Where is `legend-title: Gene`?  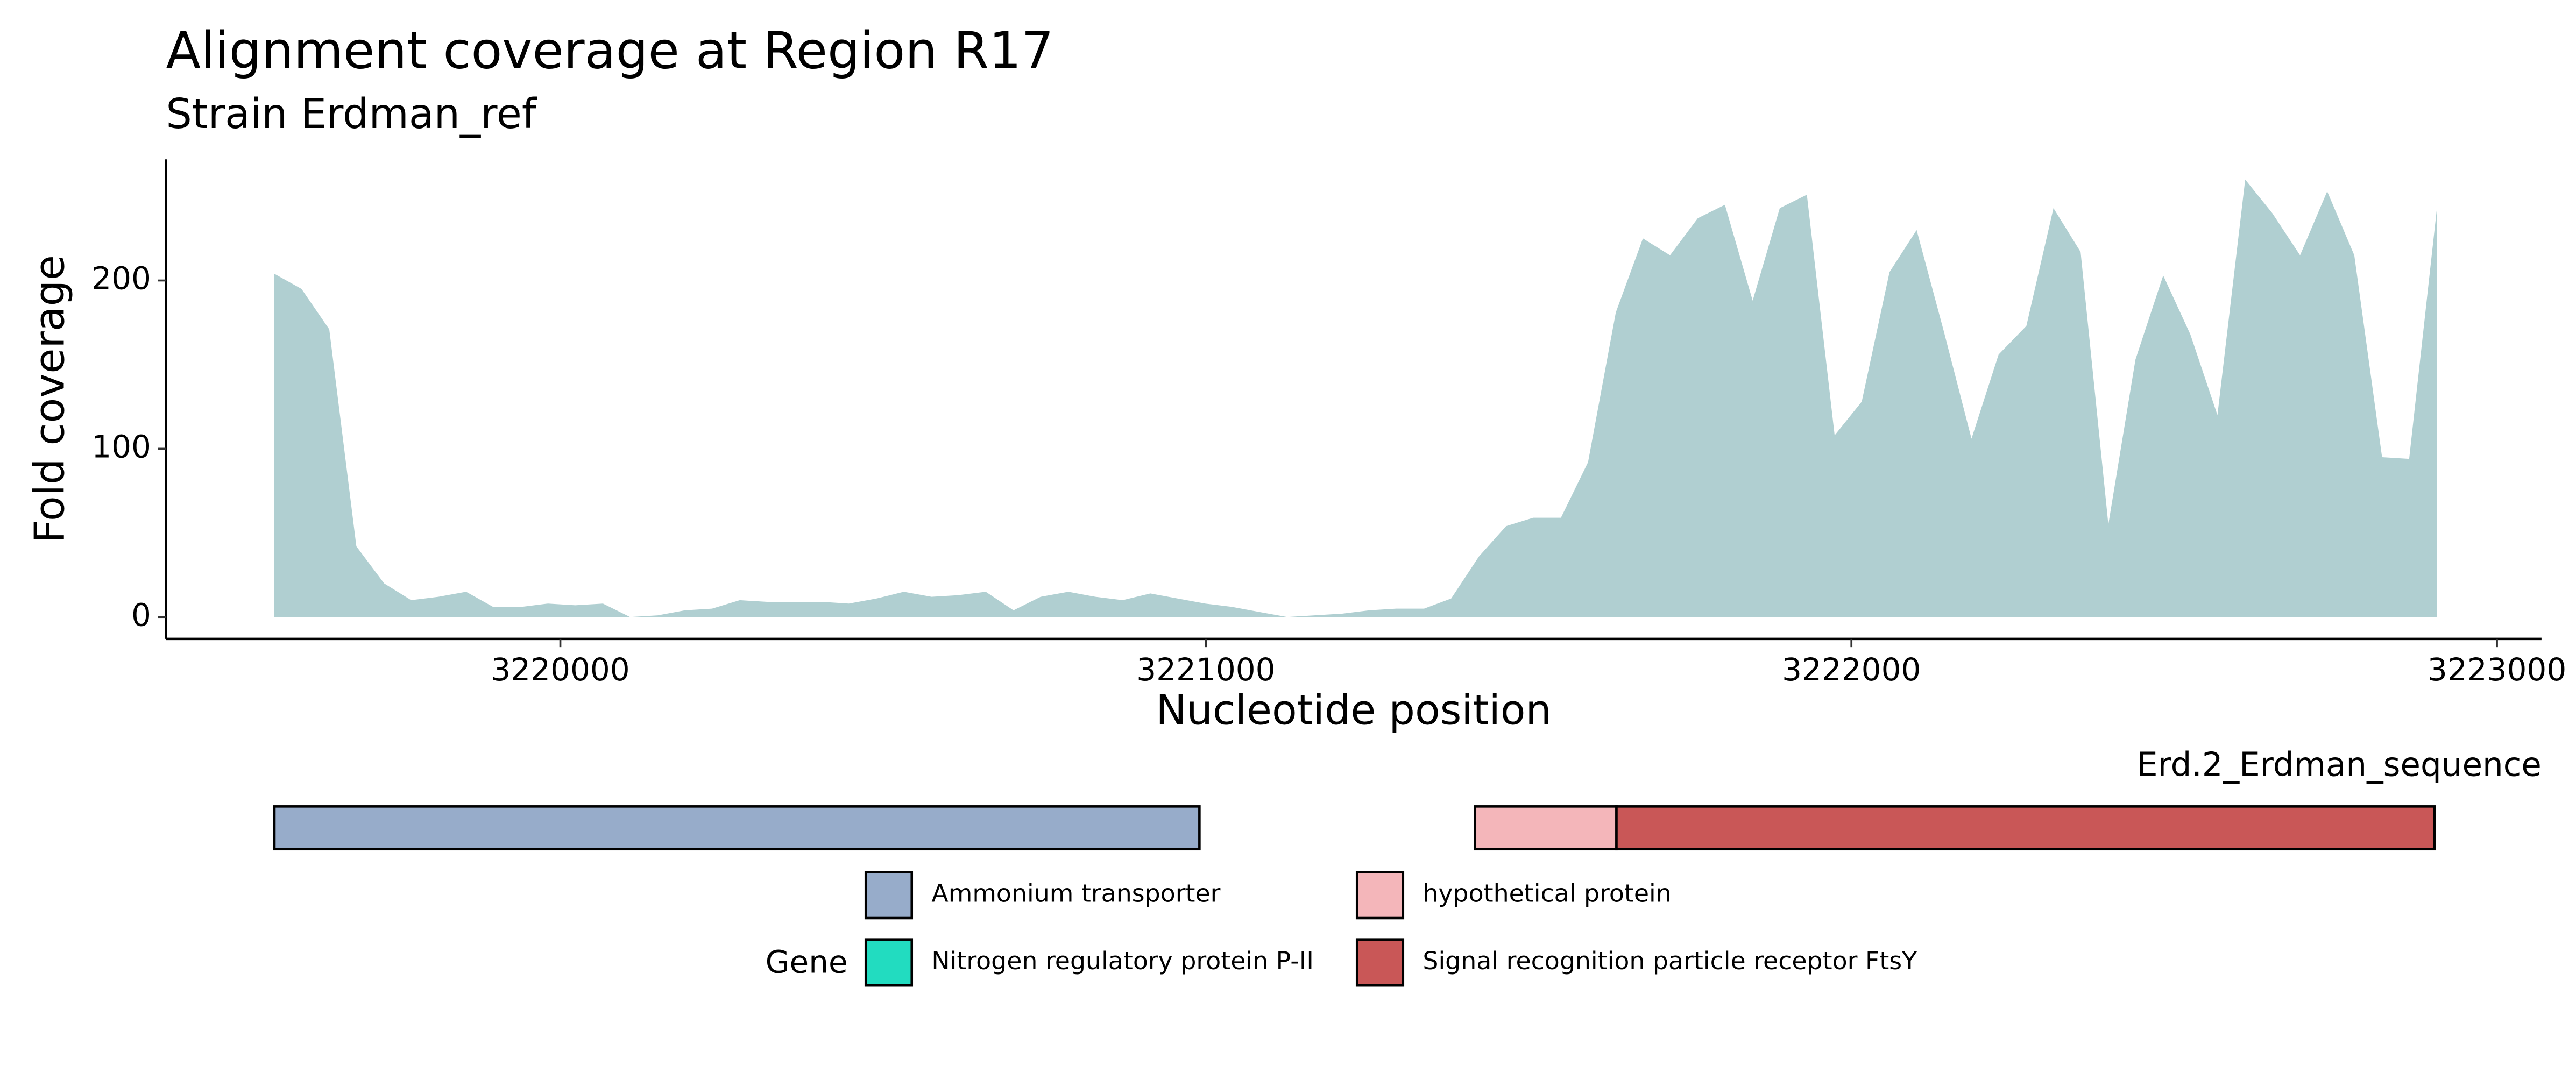
legend-title: Gene is located at coordinates (807, 962).